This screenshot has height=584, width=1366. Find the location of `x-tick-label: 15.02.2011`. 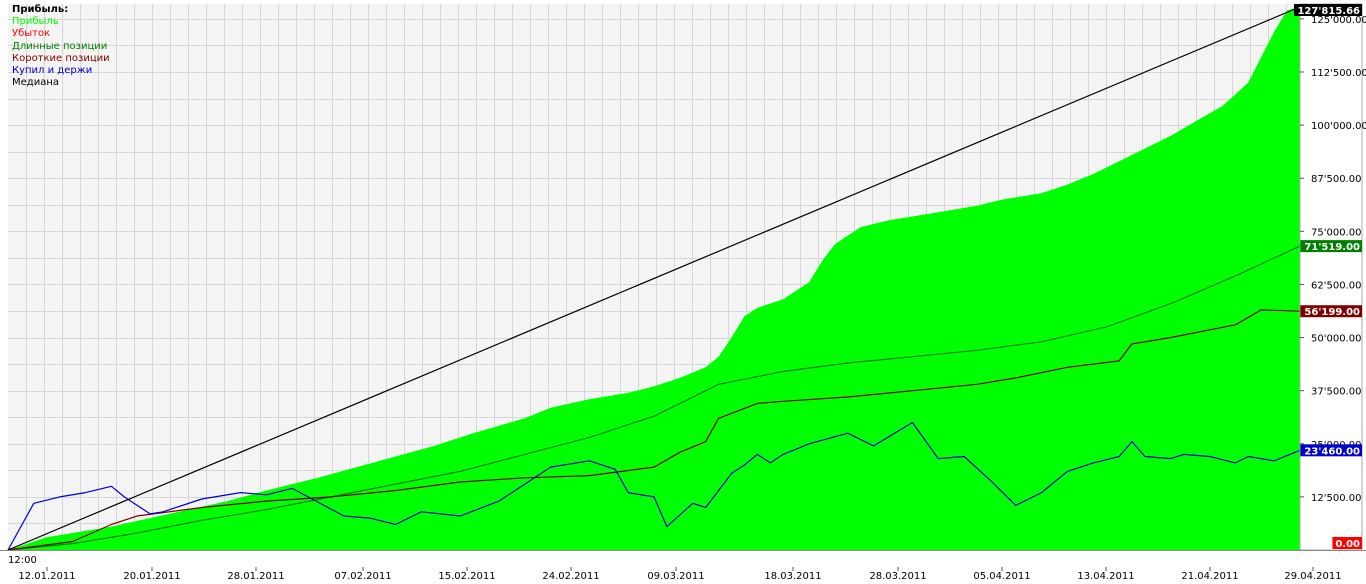

x-tick-label: 15.02.2011 is located at coordinates (466, 576).